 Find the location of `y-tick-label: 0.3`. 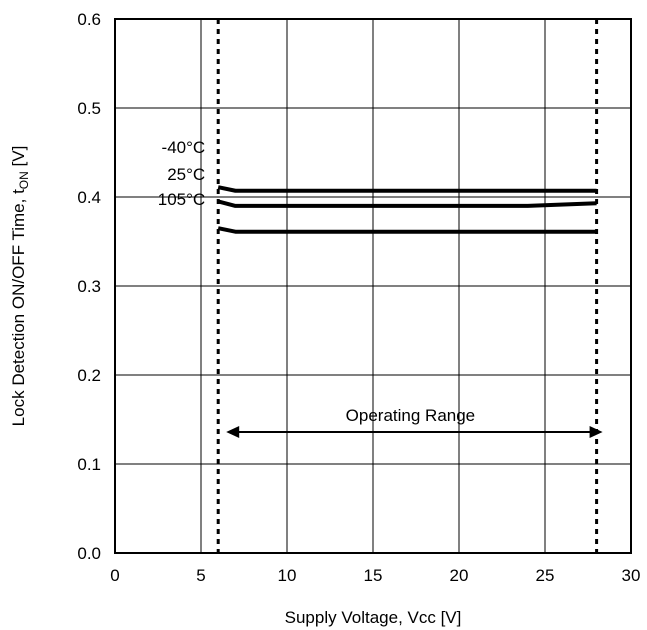

y-tick-label: 0.3 is located at coordinates (89, 286).